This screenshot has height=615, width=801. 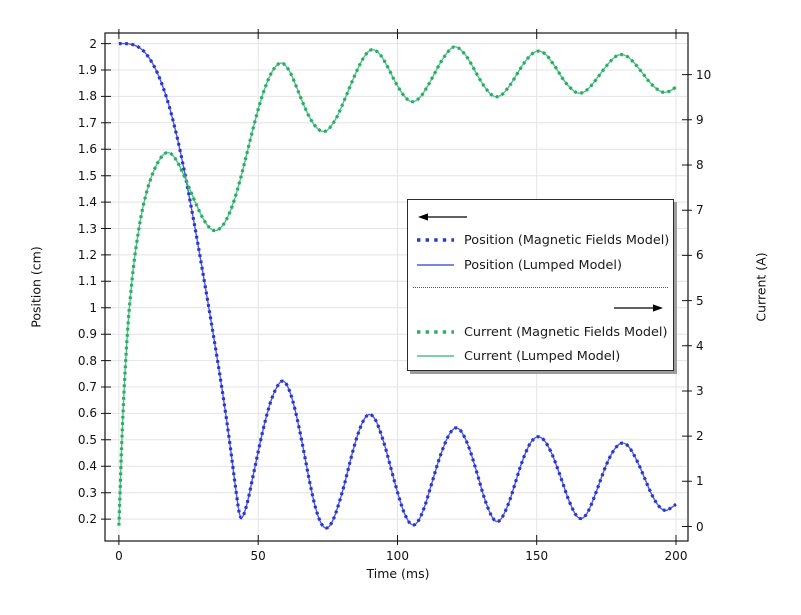 I want to click on y-axis-left-label: Position (cm), so click(x=36, y=287).